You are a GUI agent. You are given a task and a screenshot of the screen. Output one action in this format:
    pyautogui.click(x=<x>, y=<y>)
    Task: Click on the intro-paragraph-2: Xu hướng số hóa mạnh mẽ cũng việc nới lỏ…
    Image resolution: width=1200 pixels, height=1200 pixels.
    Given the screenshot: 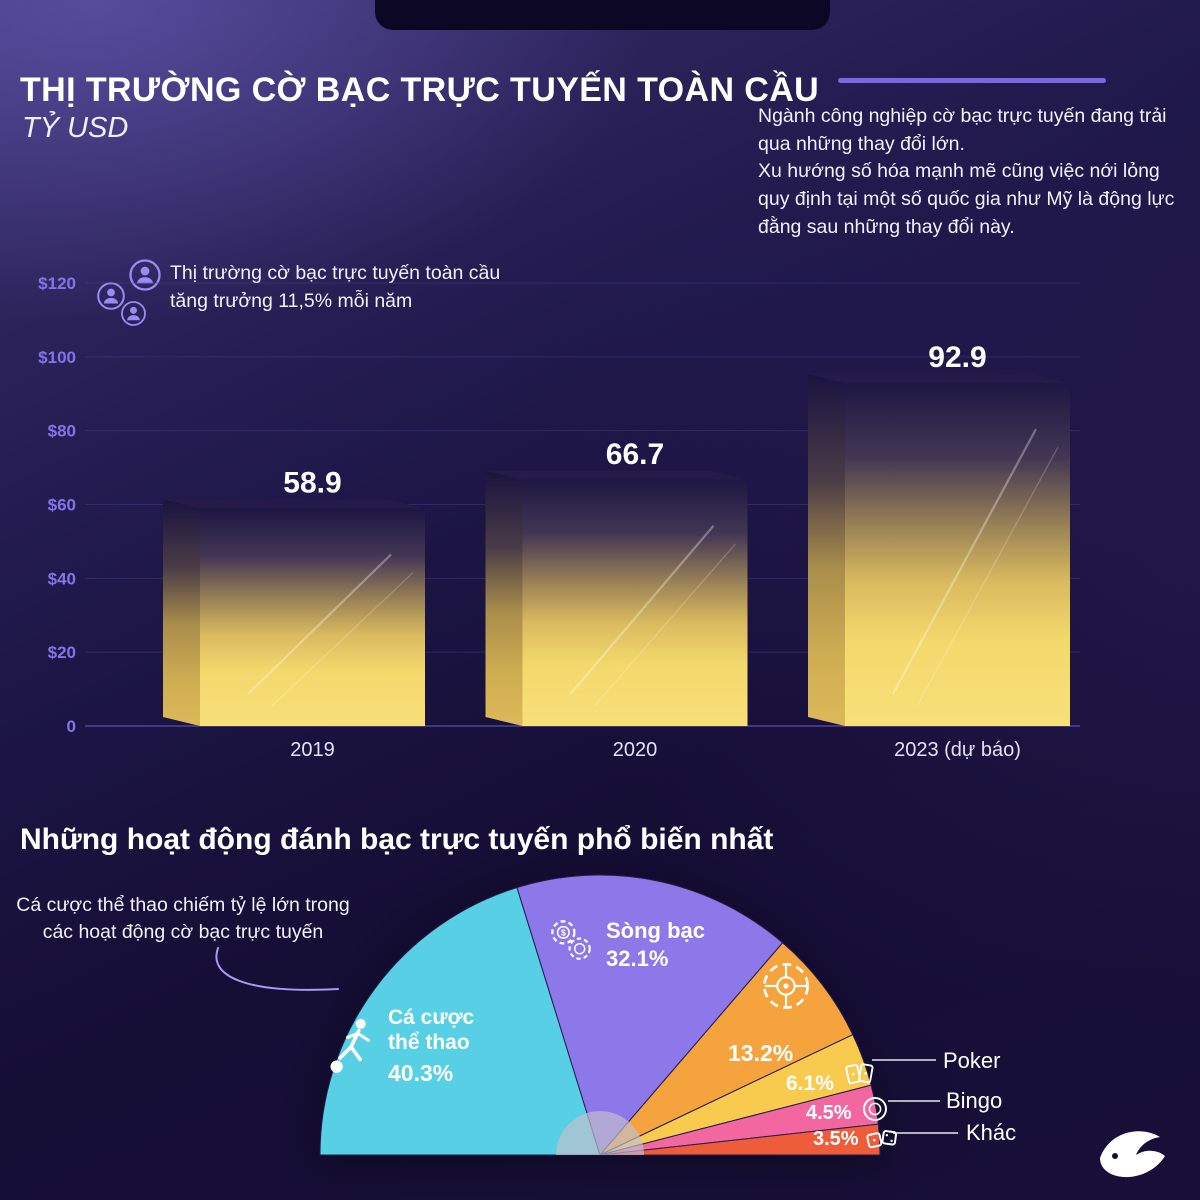 What is the action you would take?
    pyautogui.click(x=966, y=199)
    